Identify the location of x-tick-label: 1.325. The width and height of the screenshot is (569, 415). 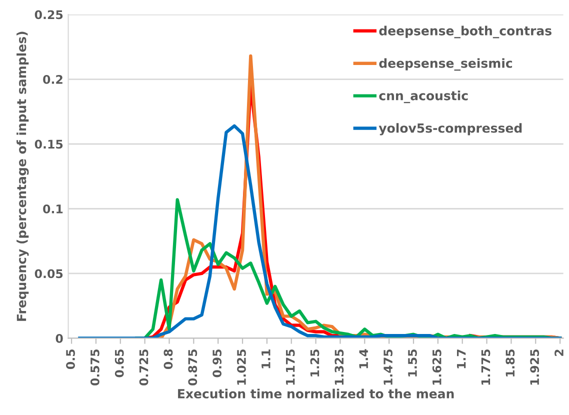
(339, 367).